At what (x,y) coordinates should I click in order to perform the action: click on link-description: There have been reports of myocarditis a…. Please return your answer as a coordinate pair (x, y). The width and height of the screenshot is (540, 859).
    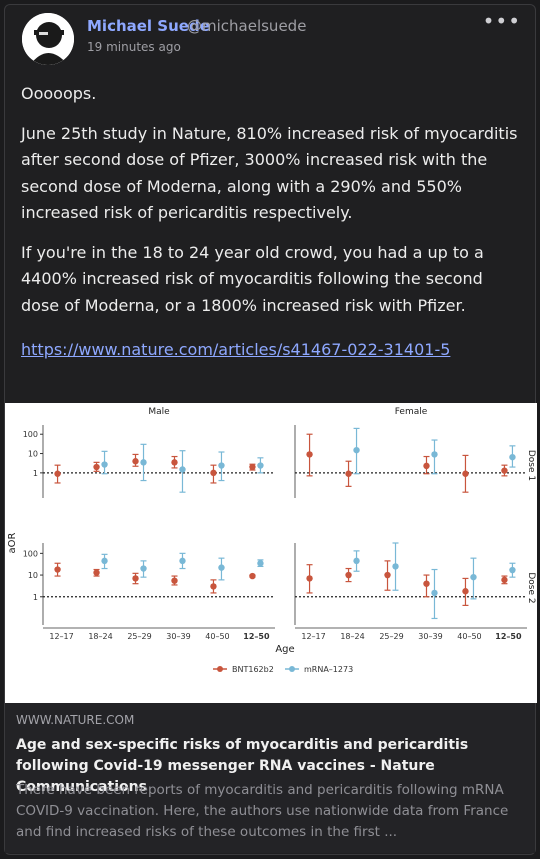
    Looking at the image, I should click on (262, 811).